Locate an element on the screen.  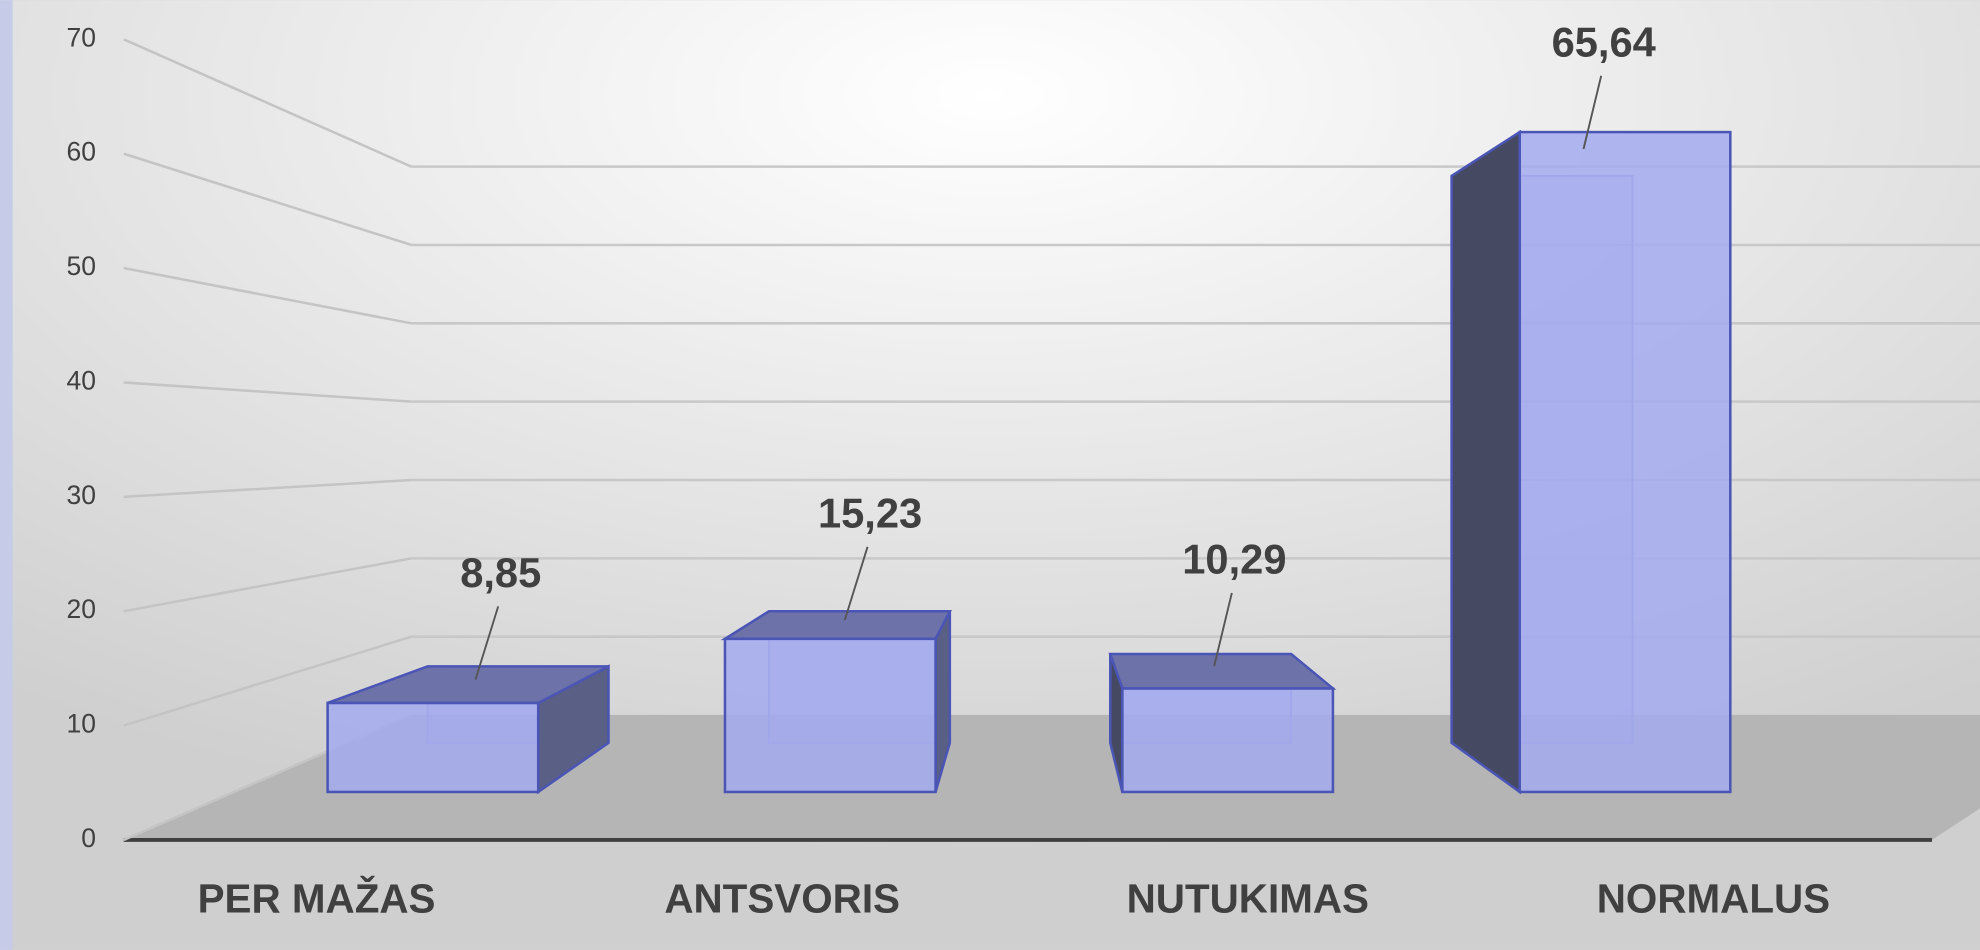
value-label: 65,64 is located at coordinates (1604, 41).